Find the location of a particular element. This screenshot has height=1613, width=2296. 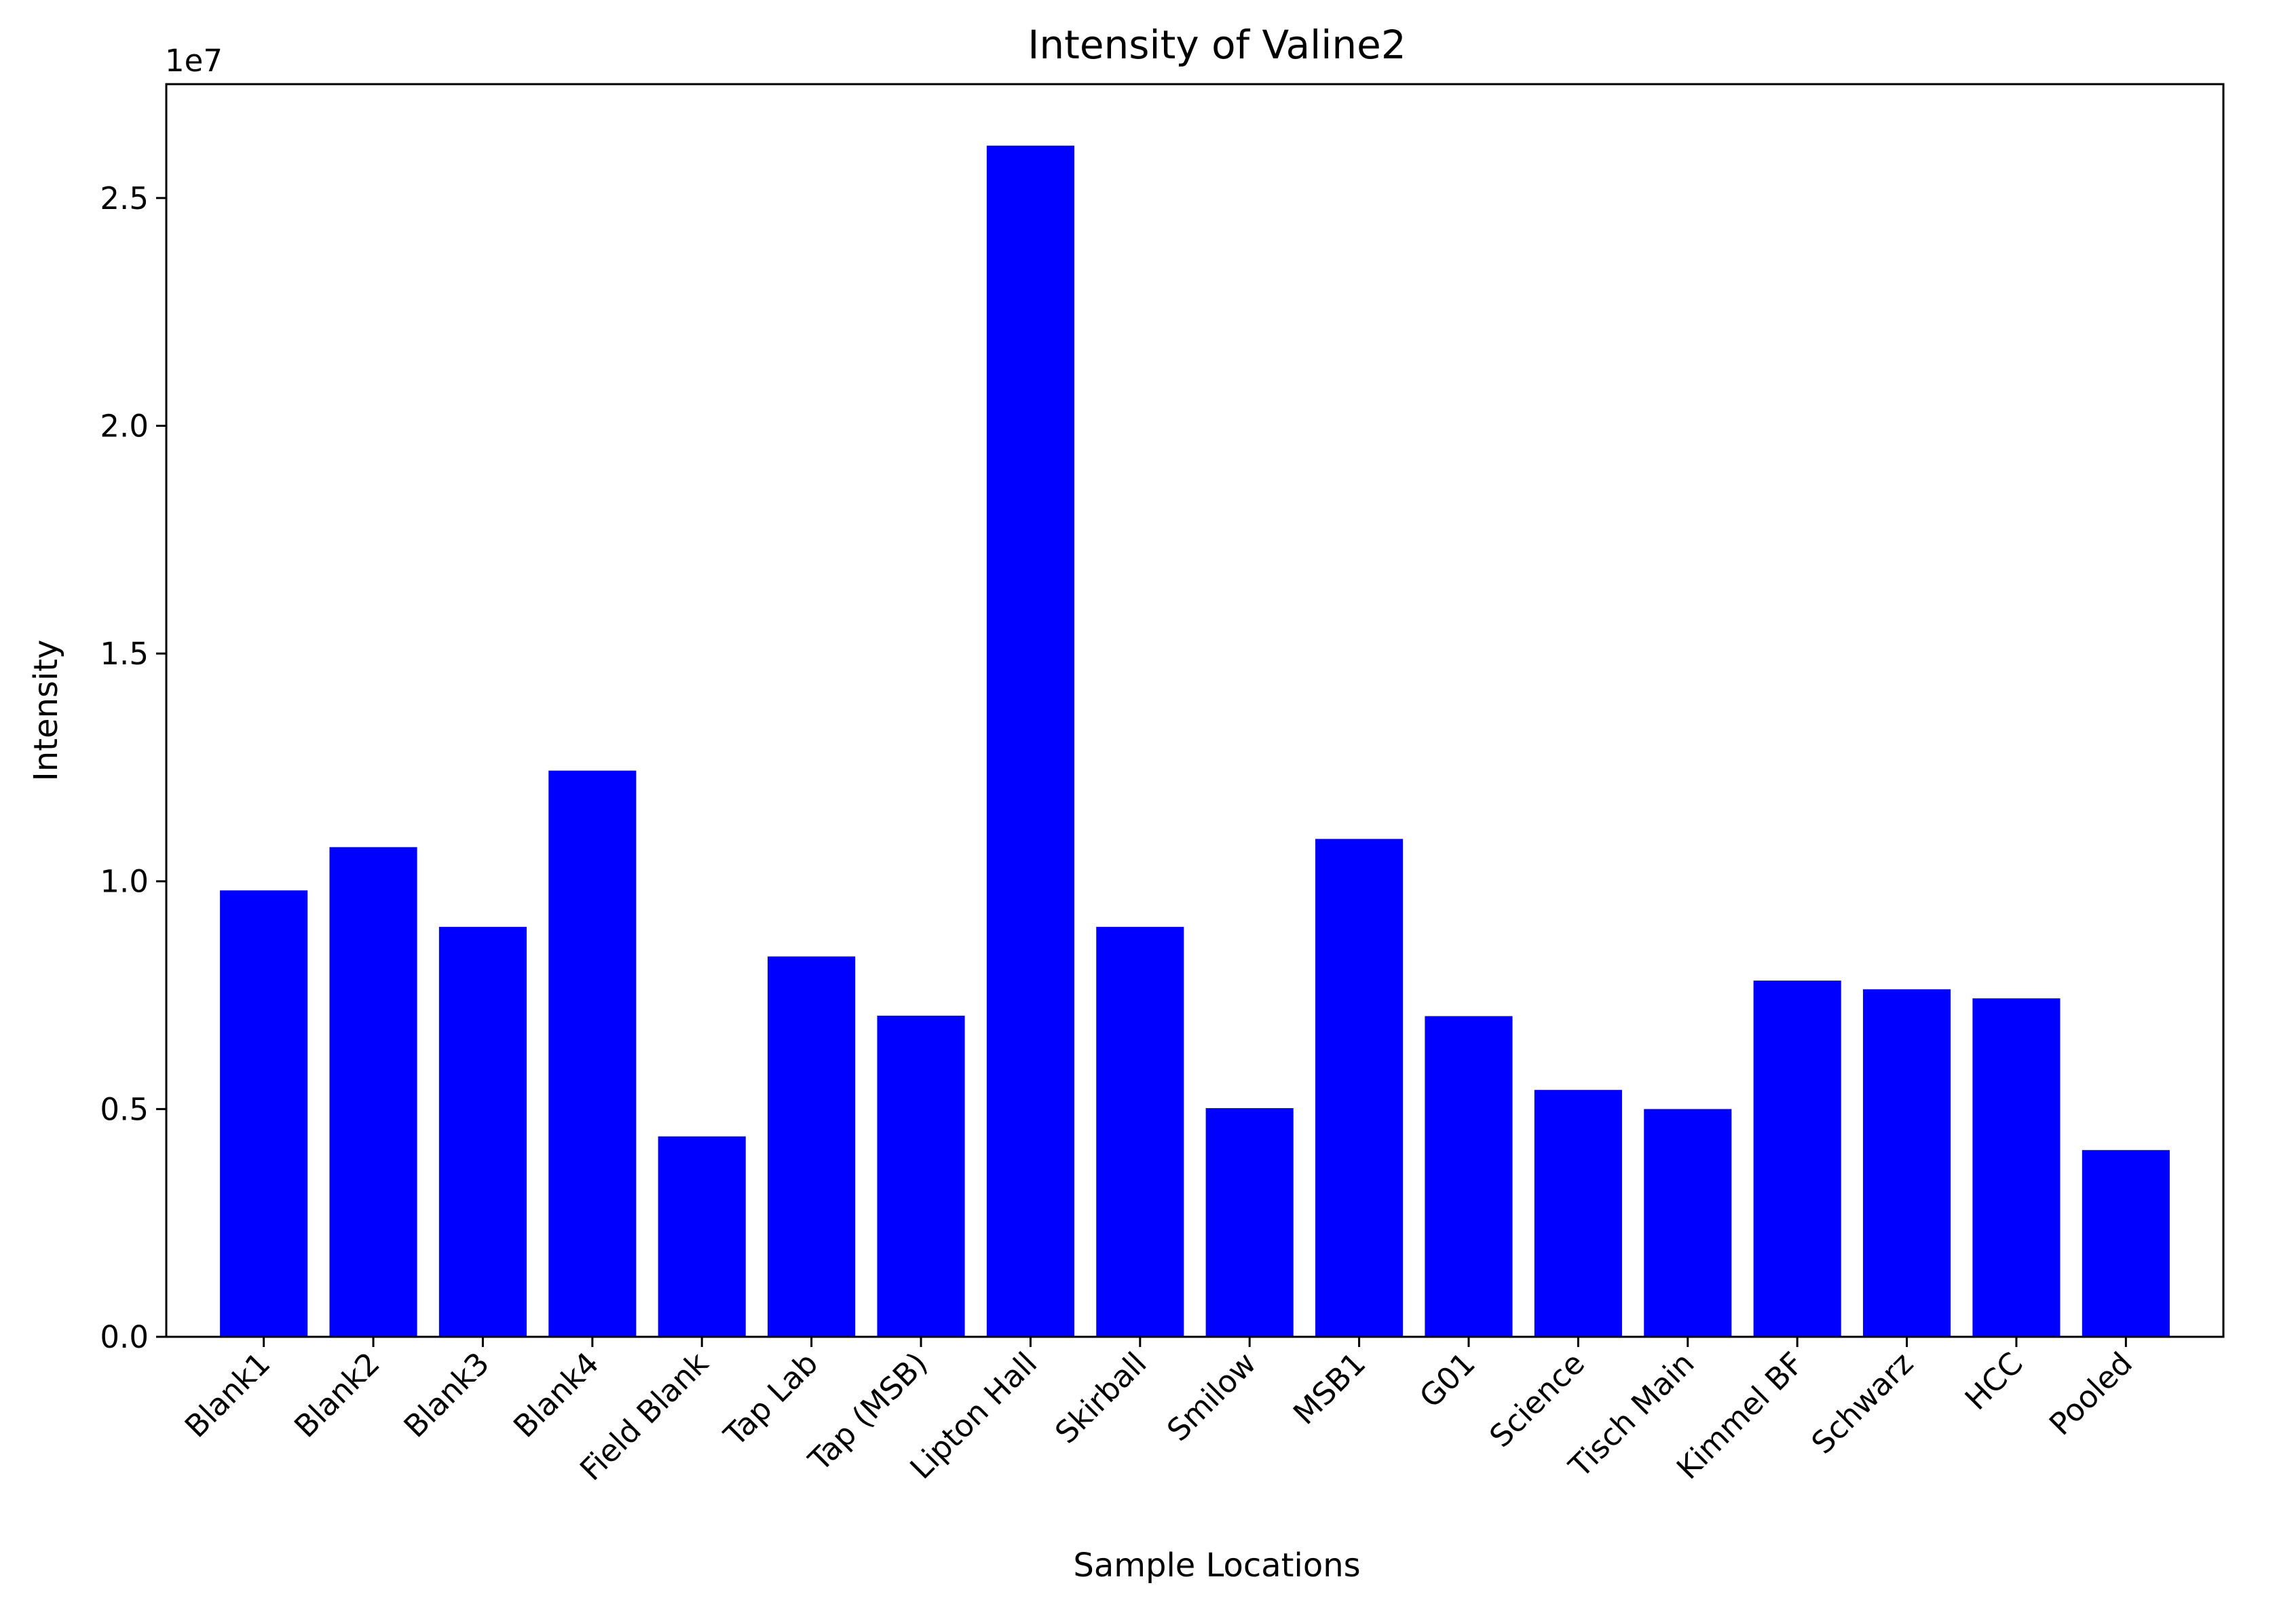

bar-pooled is located at coordinates (2126, 1243).